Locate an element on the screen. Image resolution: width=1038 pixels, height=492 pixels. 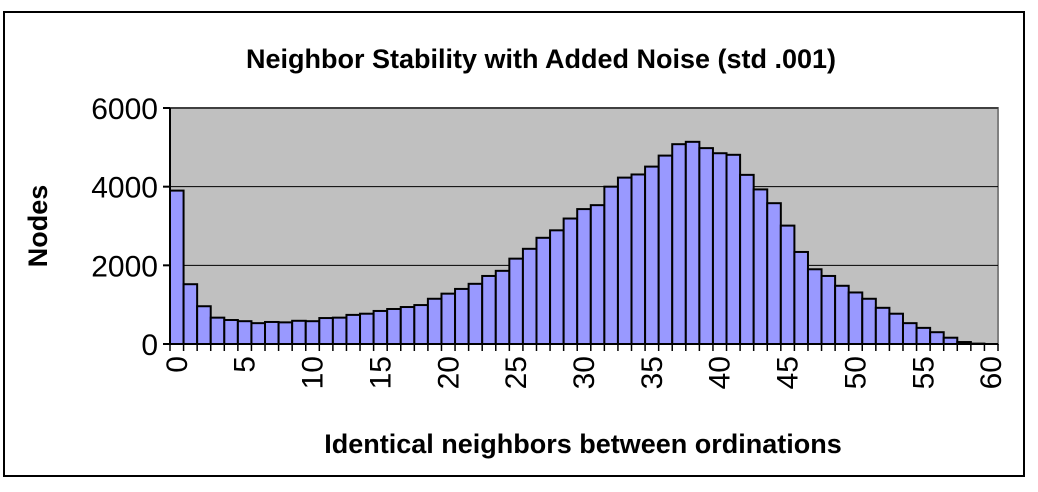
x-tick-label: 50 is located at coordinates (855, 372).